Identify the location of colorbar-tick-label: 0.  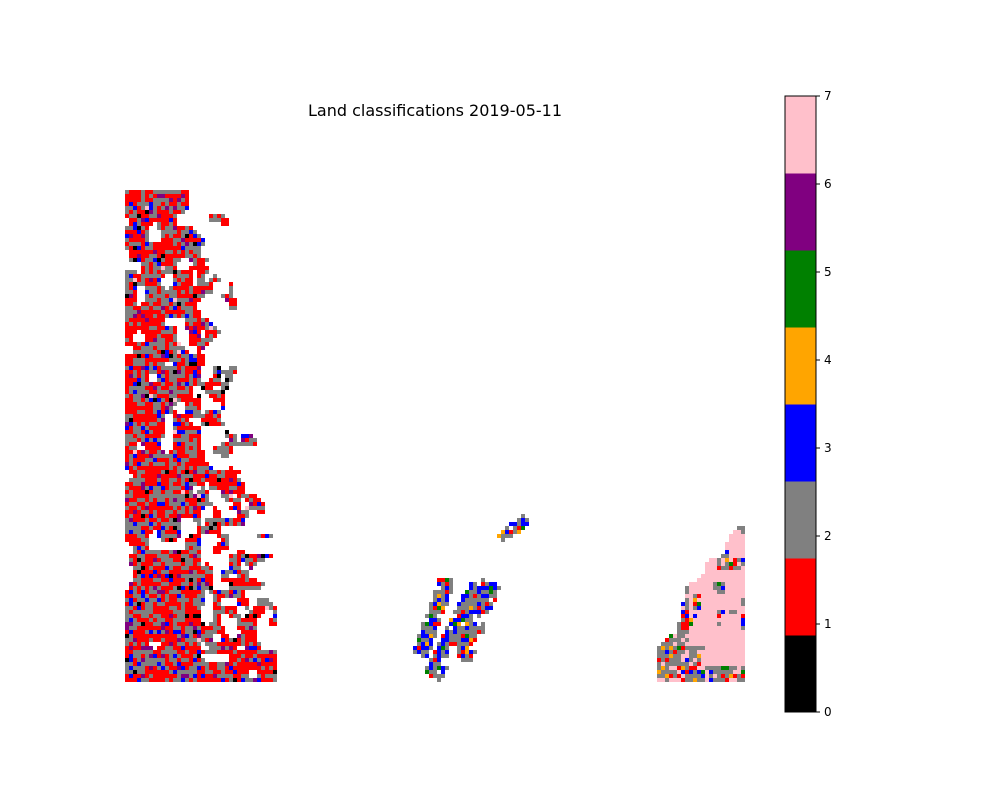
(828, 712).